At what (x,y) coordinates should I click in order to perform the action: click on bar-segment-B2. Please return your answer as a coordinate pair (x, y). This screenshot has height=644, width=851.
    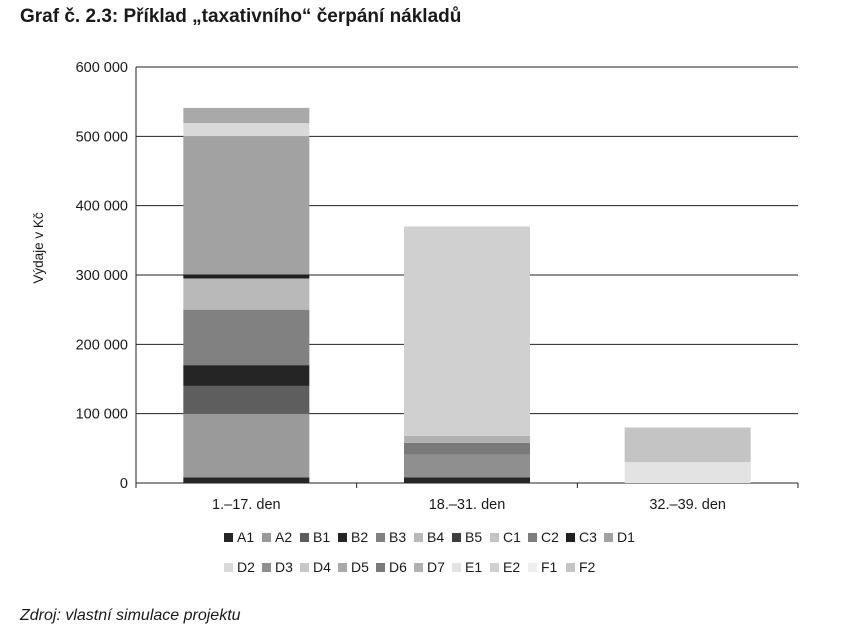
    Looking at the image, I should click on (246, 375).